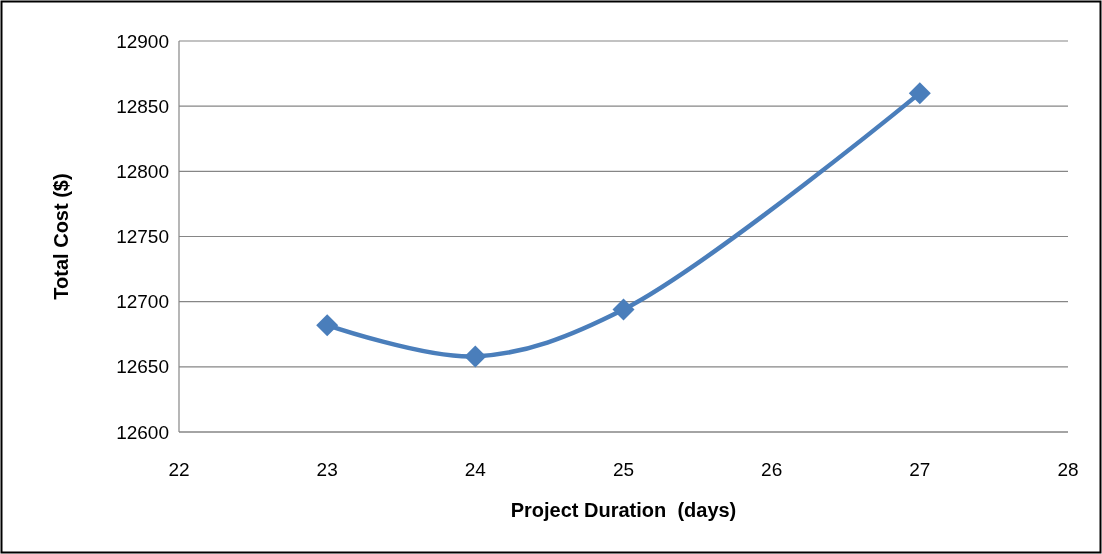 The image size is (1102, 554). I want to click on y-tick-label: 12900, so click(142, 41).